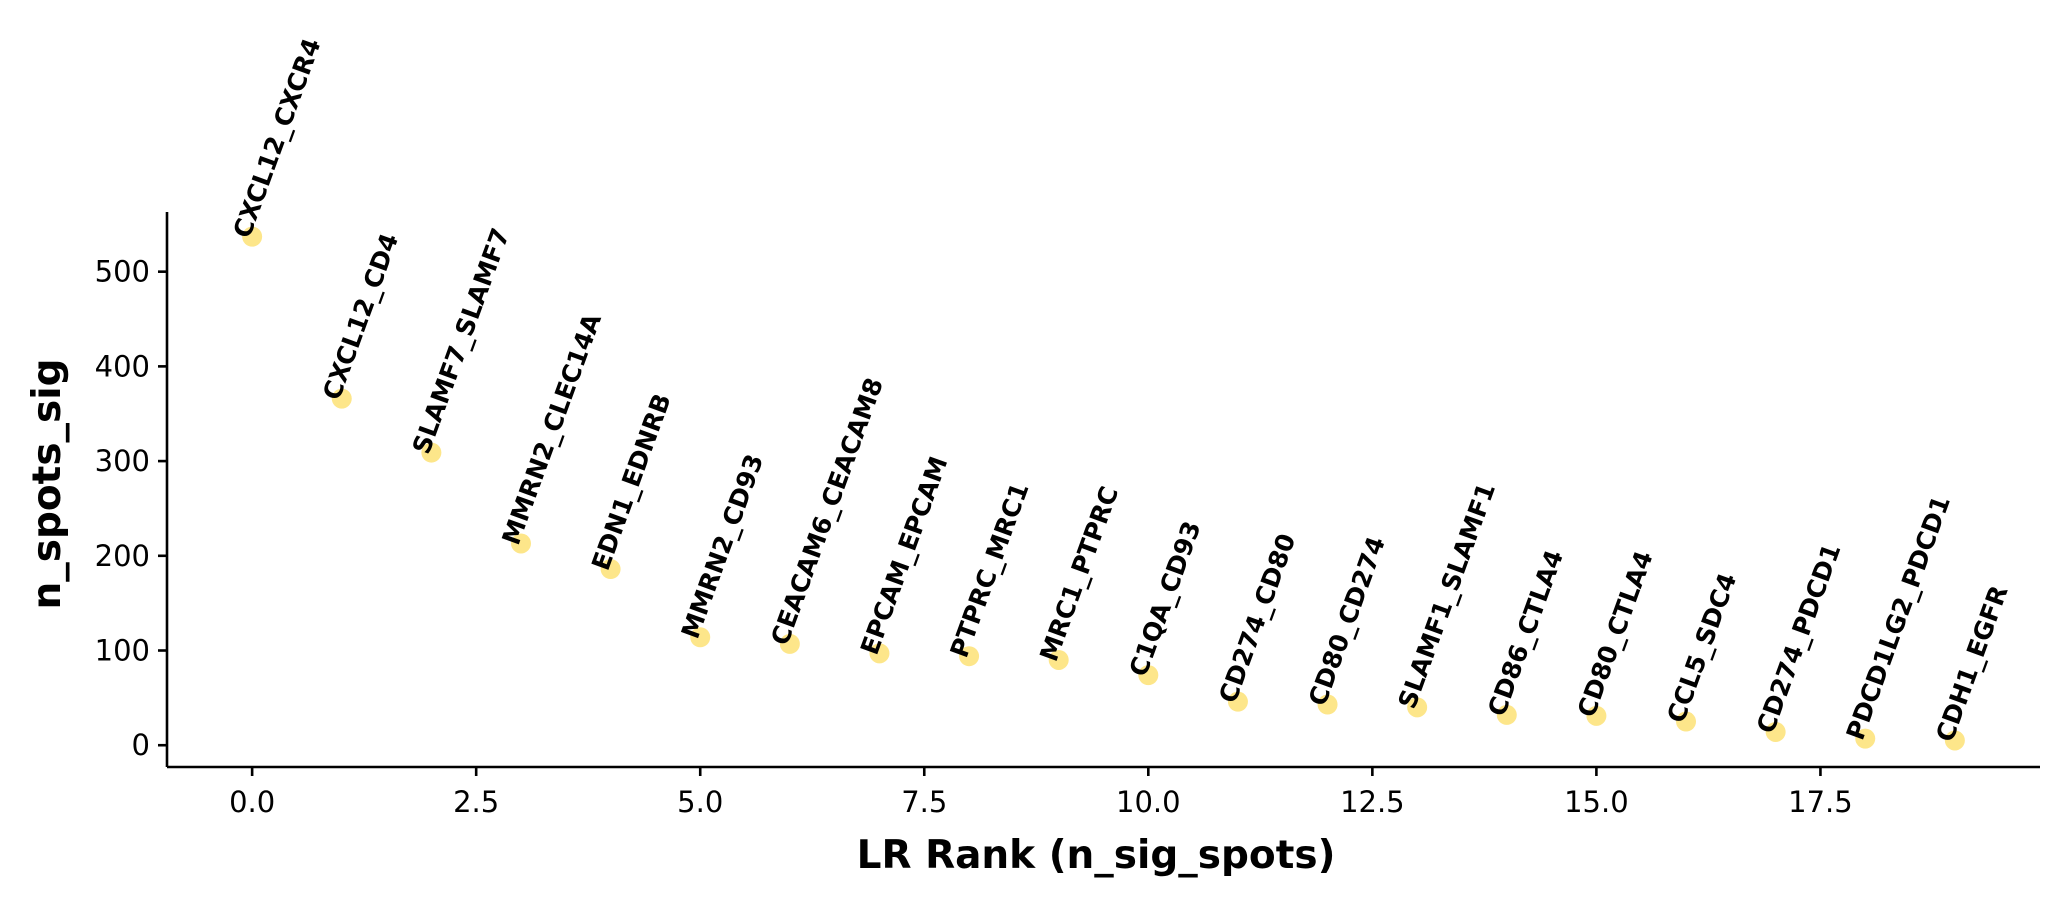 This screenshot has width=2049, height=905. What do you see at coordinates (1372, 802) in the screenshot?
I see `x-tick-label: 12.5` at bounding box center [1372, 802].